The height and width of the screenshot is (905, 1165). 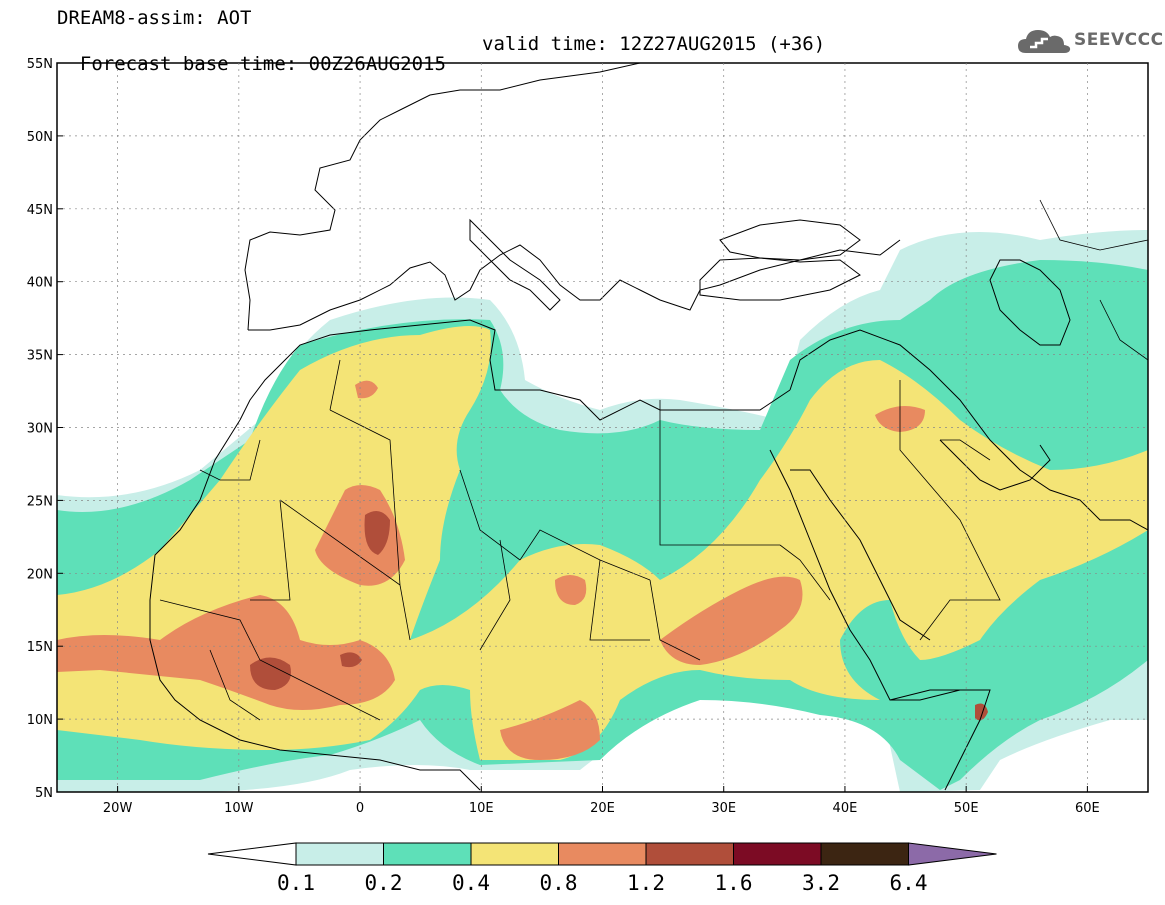 I want to click on colorbar-label: 0.4, so click(x=471, y=883).